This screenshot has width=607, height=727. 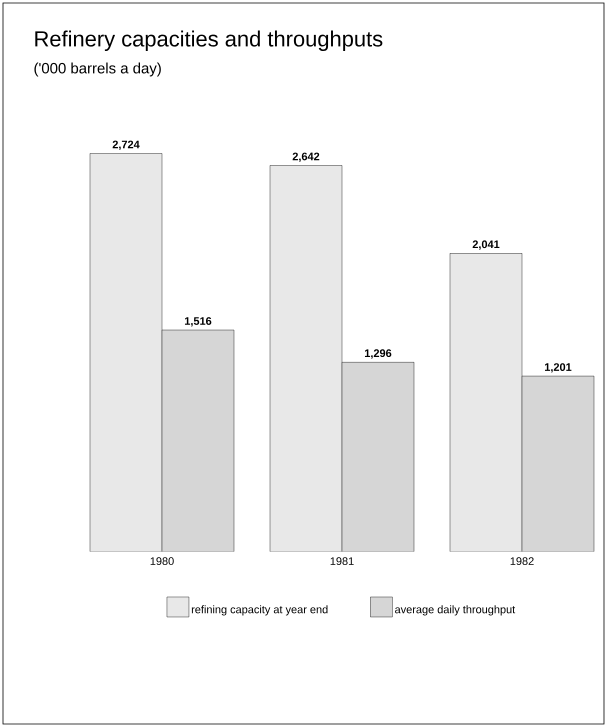 I want to click on chart-title: Refinery capacities and throughputs, so click(x=208, y=40).